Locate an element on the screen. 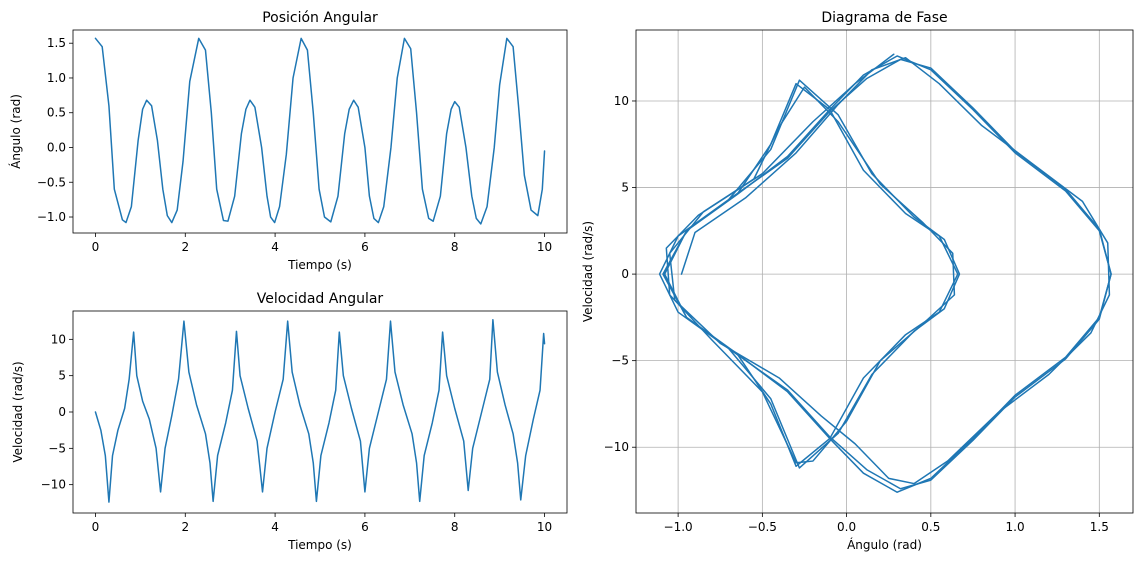 This screenshot has height=566, width=1142. chart-title: Diagrama de Fase is located at coordinates (884, 18).